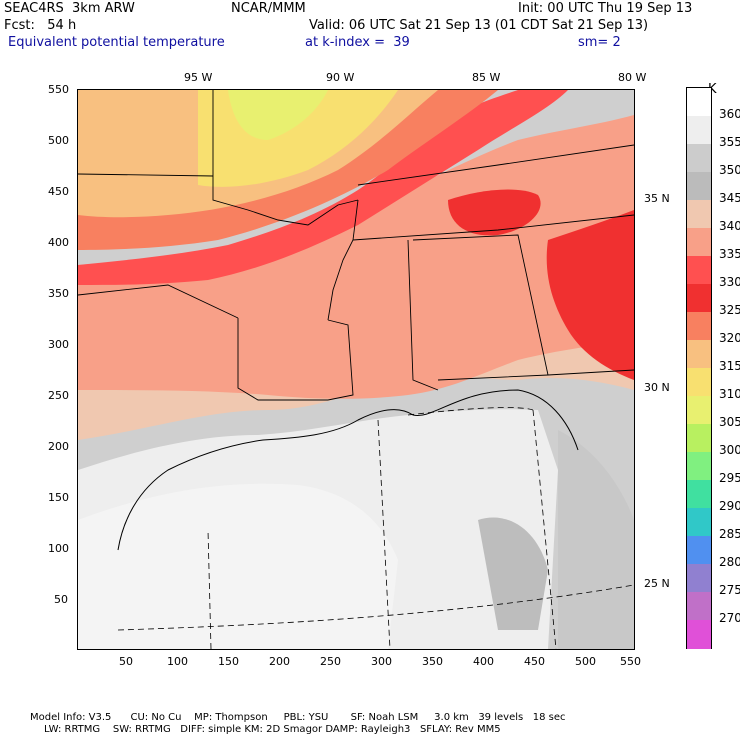 This screenshot has height=740, width=740. What do you see at coordinates (729, 618) in the screenshot?
I see `colorbar-level-label: 270` at bounding box center [729, 618].